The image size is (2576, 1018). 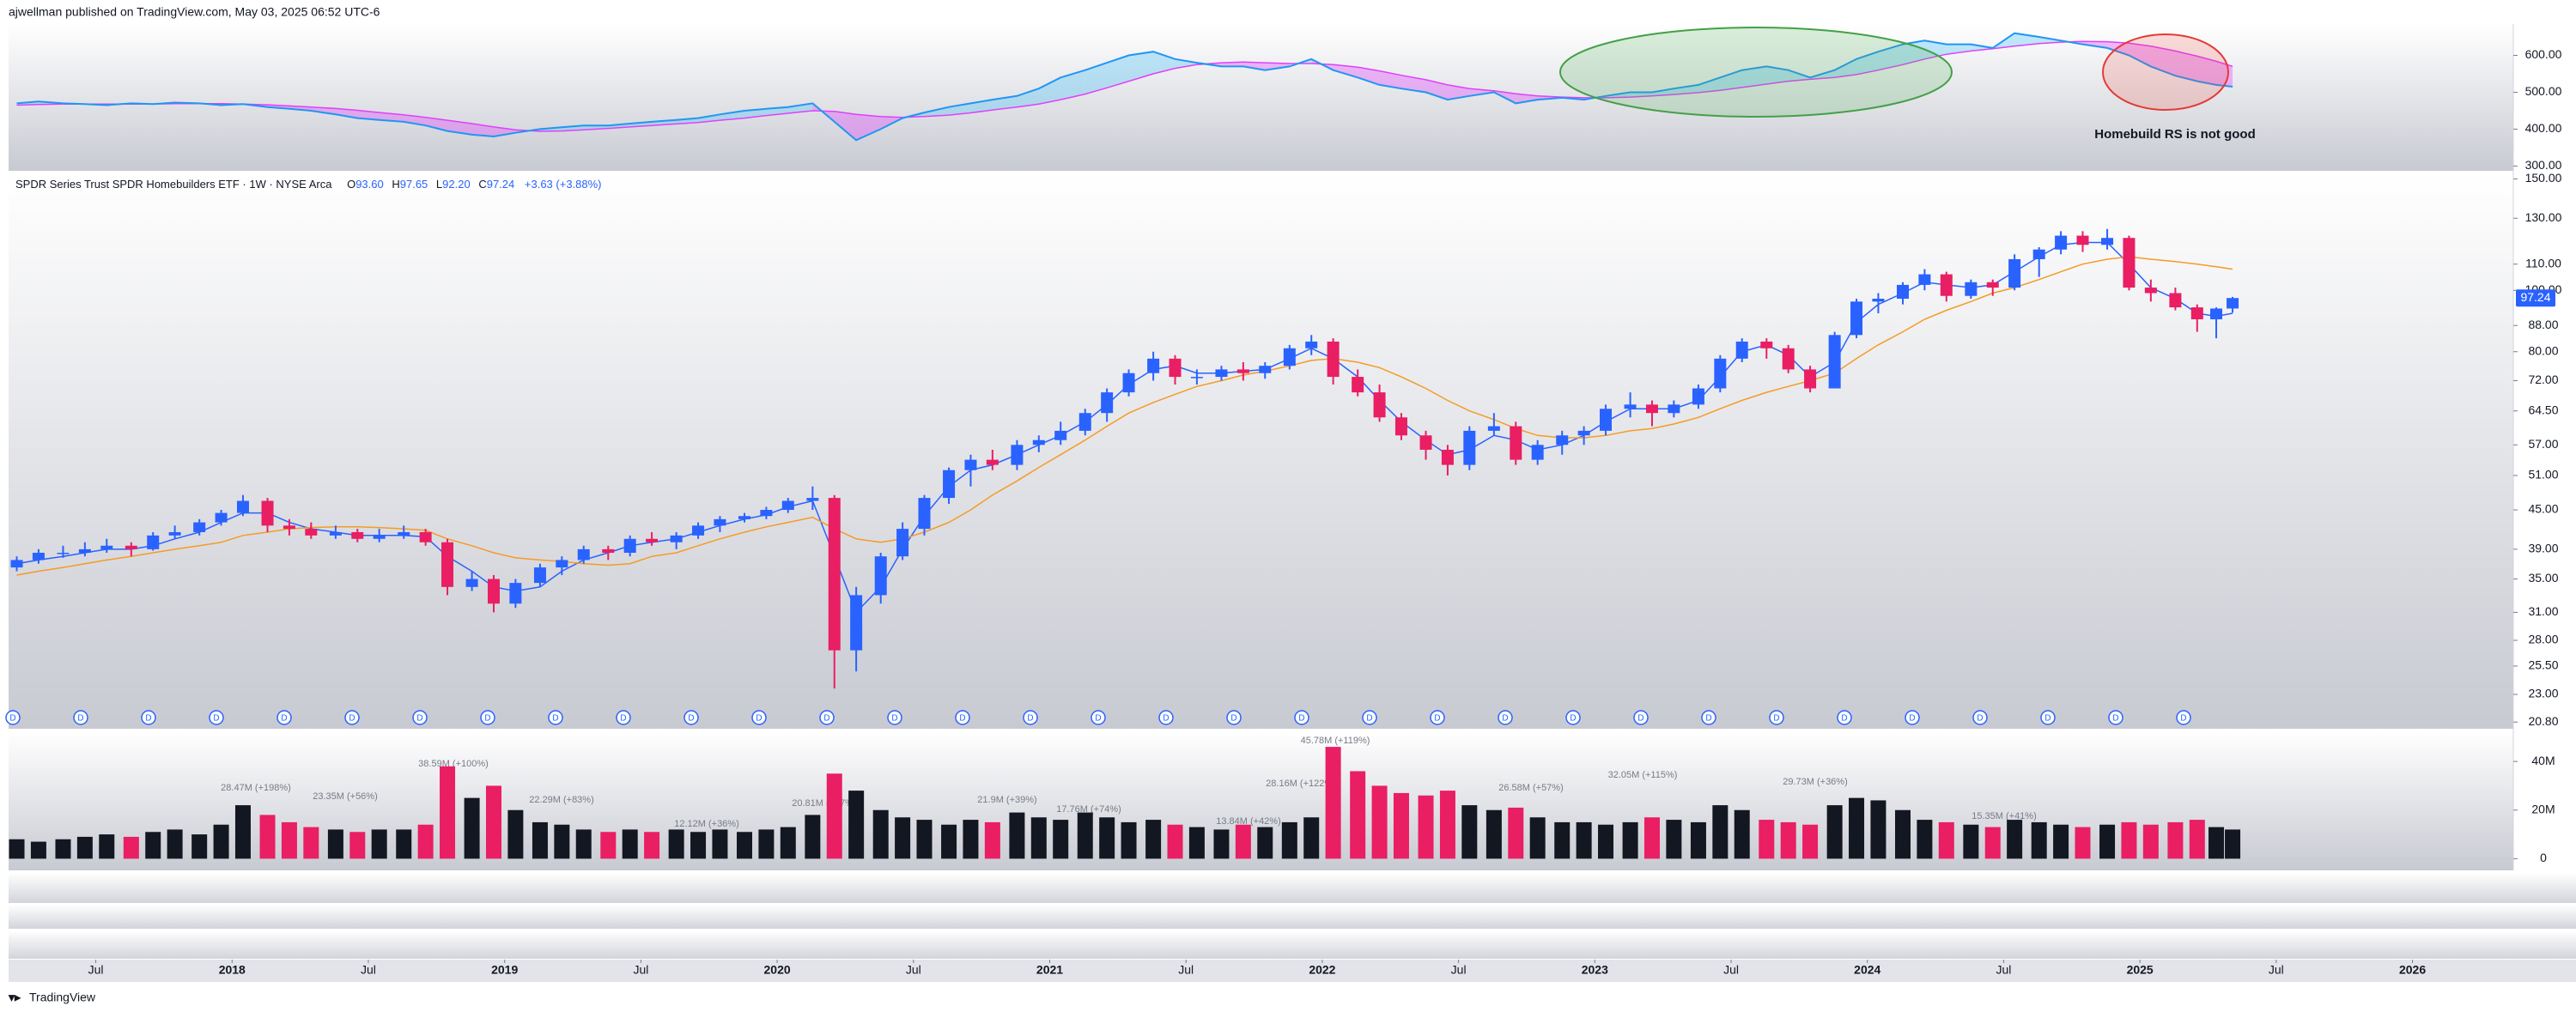 What do you see at coordinates (1335, 741) in the screenshot?
I see `volume-annotation: 45.78M (+119%)` at bounding box center [1335, 741].